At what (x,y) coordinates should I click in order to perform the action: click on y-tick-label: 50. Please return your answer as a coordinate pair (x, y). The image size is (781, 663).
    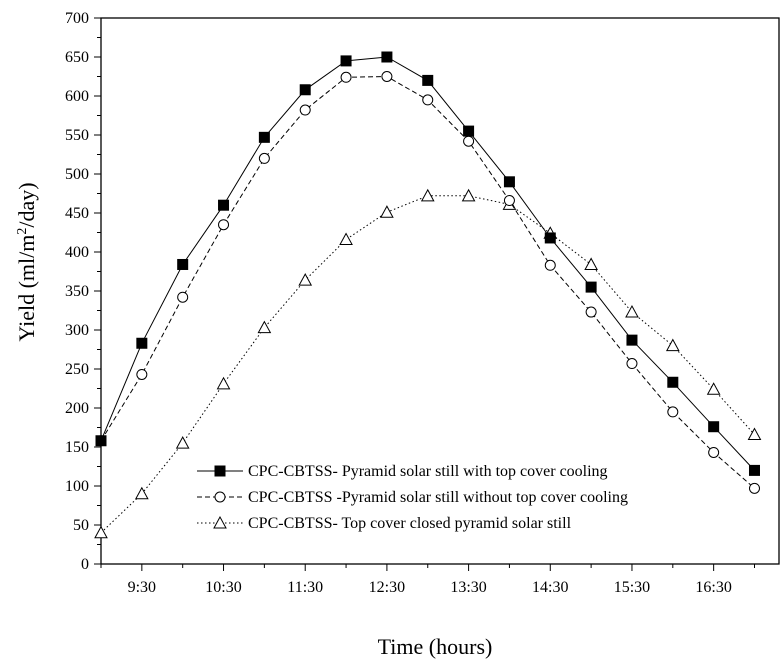
    Looking at the image, I should click on (81, 525).